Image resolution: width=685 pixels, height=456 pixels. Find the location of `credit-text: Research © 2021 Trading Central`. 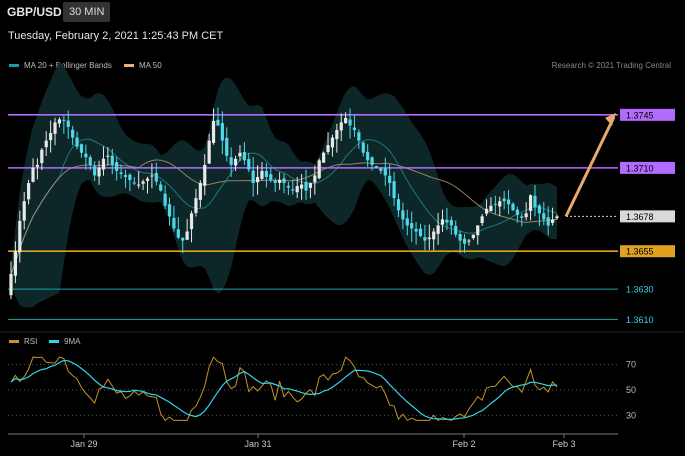

credit-text: Research © 2021 Trading Central is located at coordinates (611, 65).